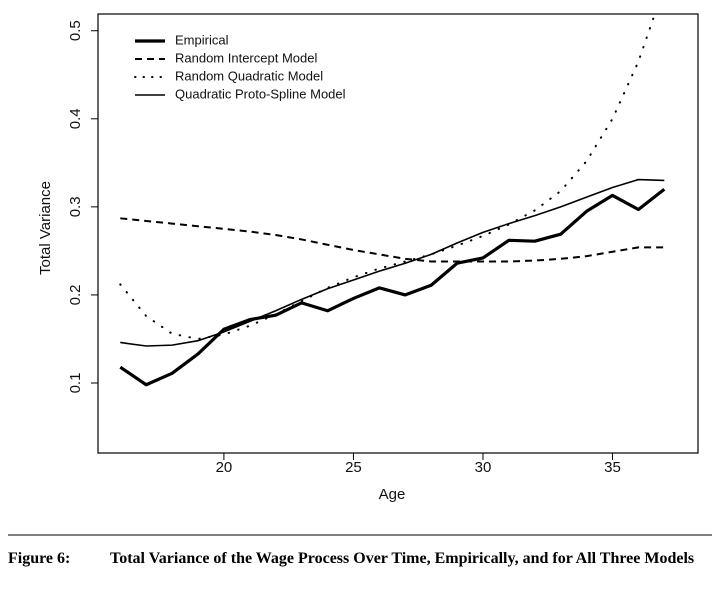 The height and width of the screenshot is (601, 720). What do you see at coordinates (202, 39) in the screenshot?
I see `legend-label: Empirical` at bounding box center [202, 39].